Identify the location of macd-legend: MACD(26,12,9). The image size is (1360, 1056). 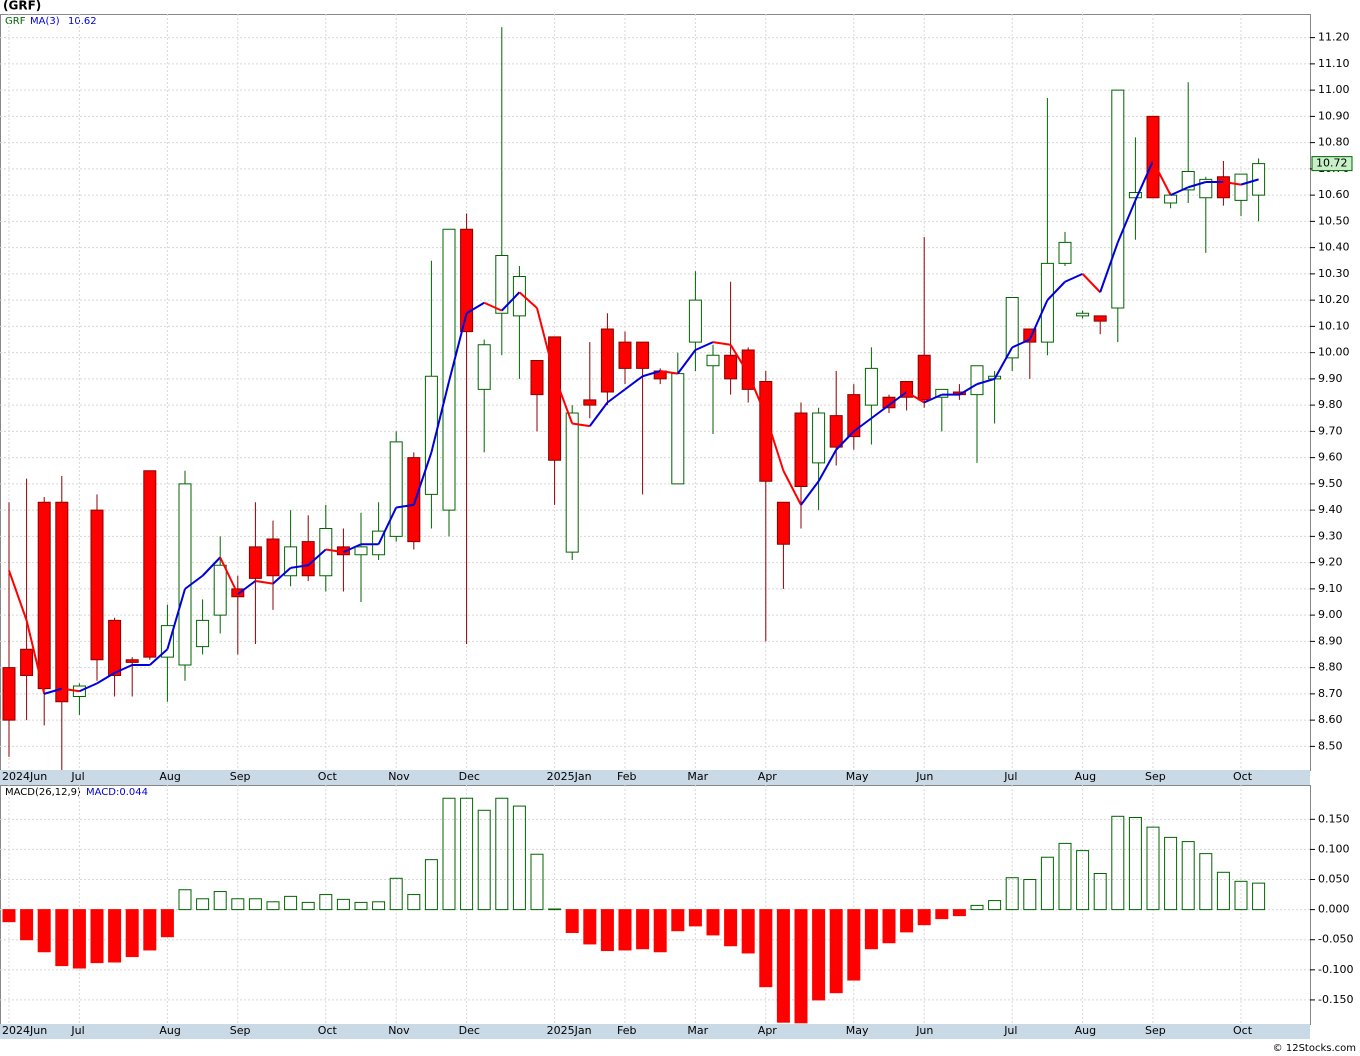
(43, 792).